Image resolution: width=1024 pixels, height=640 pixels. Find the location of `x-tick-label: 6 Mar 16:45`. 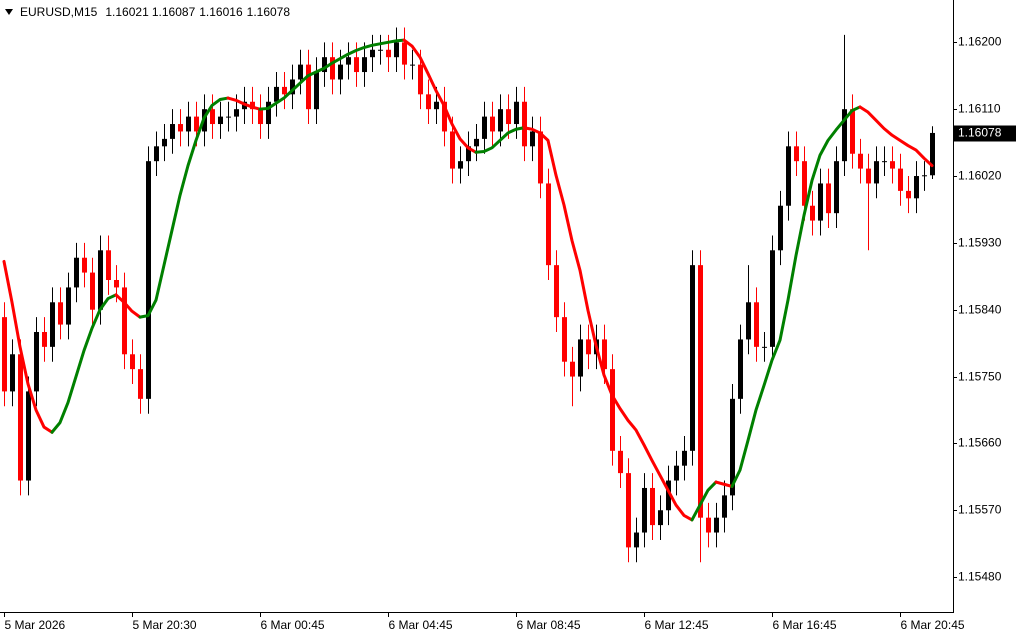

x-tick-label: 6 Mar 16:45 is located at coordinates (805, 625).